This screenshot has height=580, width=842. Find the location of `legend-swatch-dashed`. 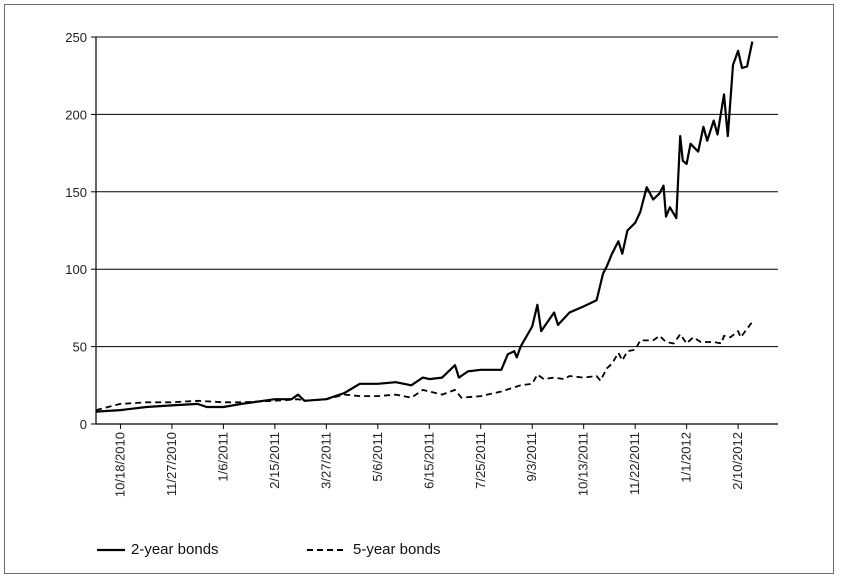

legend-swatch-dashed is located at coordinates (327, 549).